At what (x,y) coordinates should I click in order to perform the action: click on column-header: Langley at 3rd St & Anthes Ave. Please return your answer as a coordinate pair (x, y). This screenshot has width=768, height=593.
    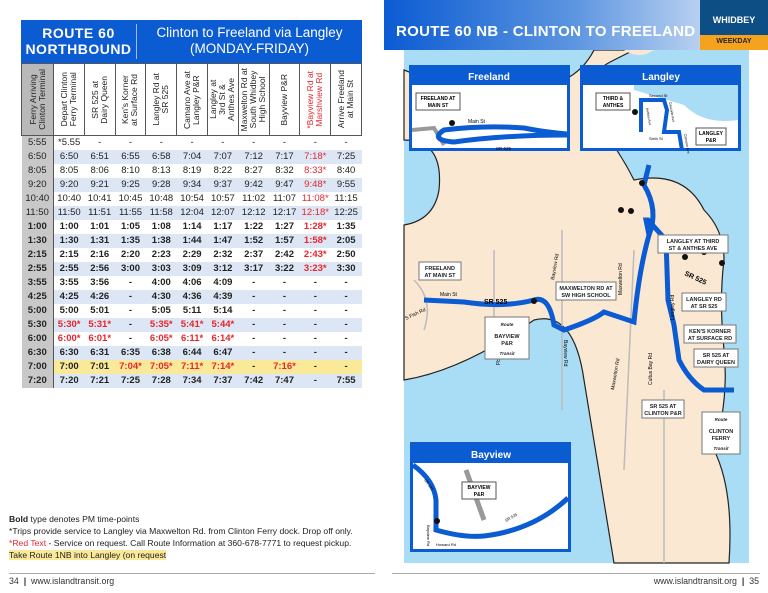
    Looking at the image, I should click on (222, 99).